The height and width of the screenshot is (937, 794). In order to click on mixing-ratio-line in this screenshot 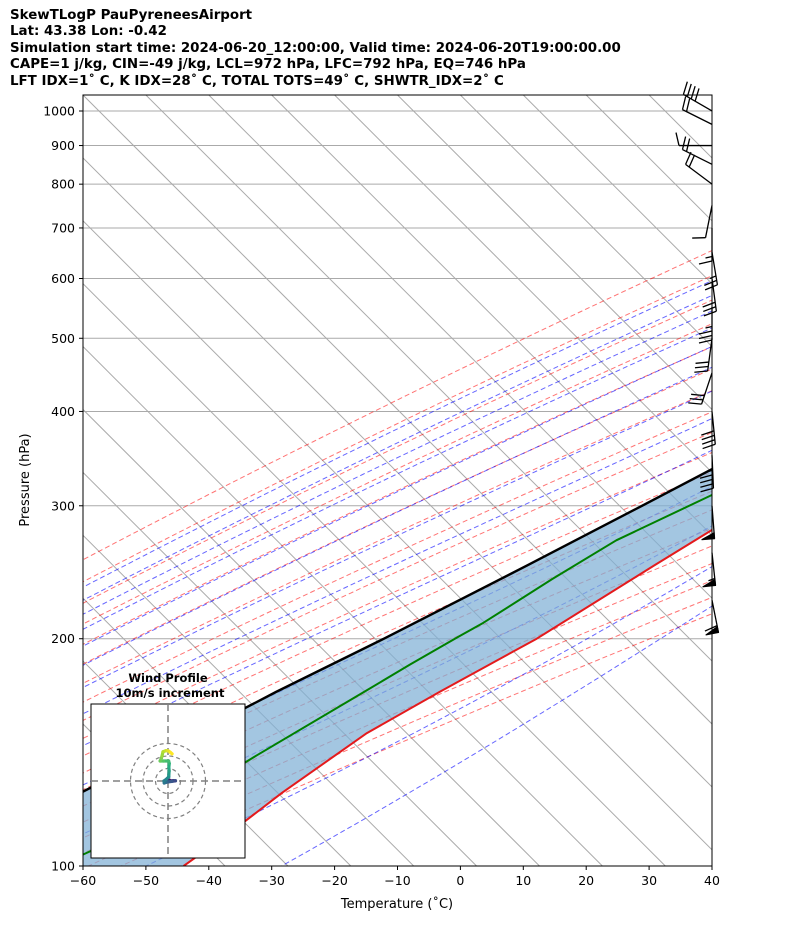, I will do `click(775, 185)`.